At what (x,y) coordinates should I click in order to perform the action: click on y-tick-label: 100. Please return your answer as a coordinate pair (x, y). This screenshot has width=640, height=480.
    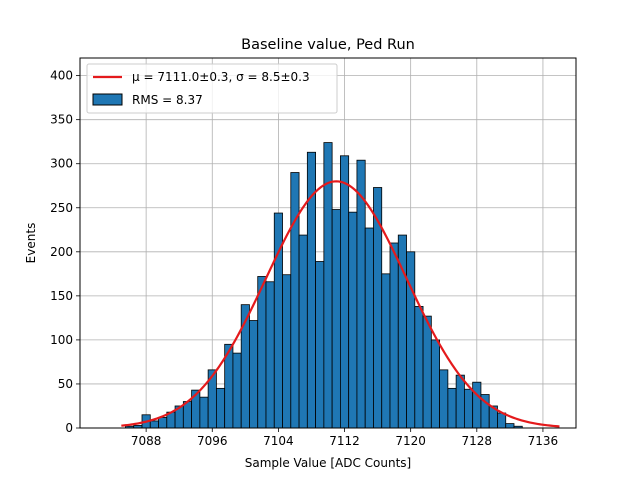
    Looking at the image, I should click on (61, 340).